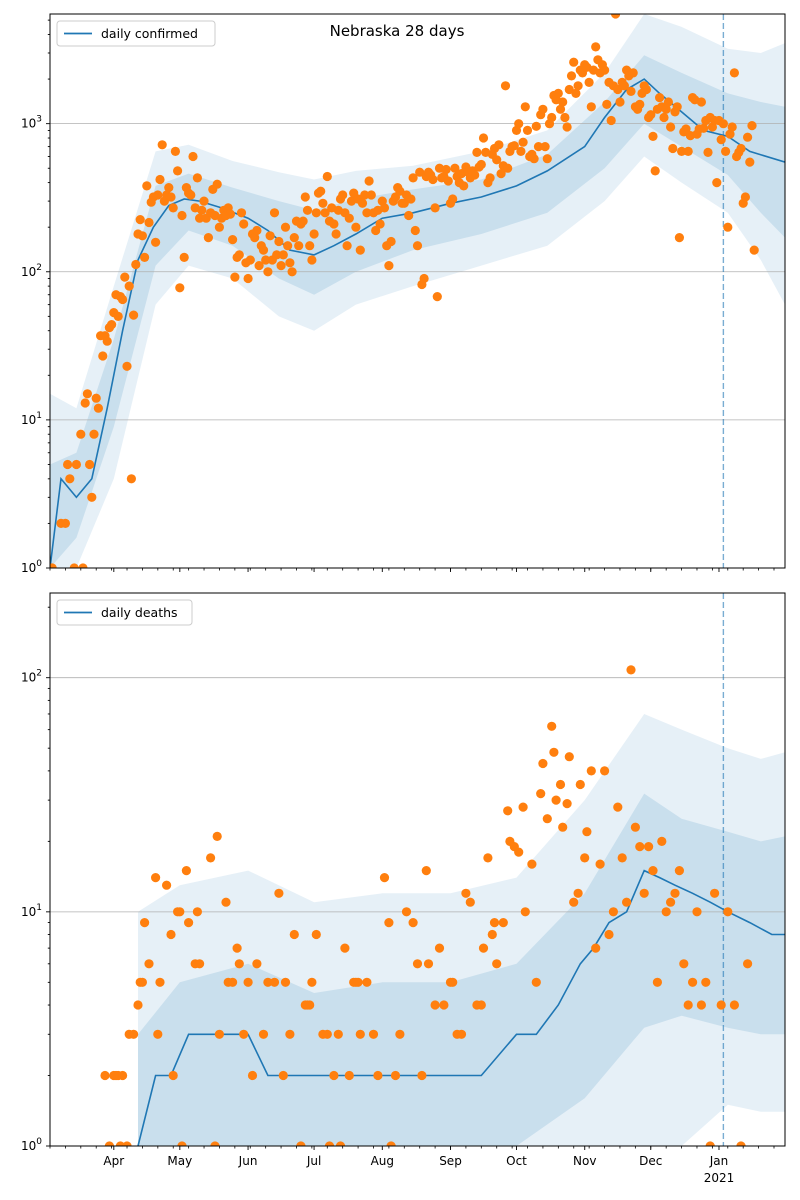 The image size is (800, 1200). Describe the element at coordinates (31, 271) in the screenshot. I see `y-tick-label: 10²` at that location.